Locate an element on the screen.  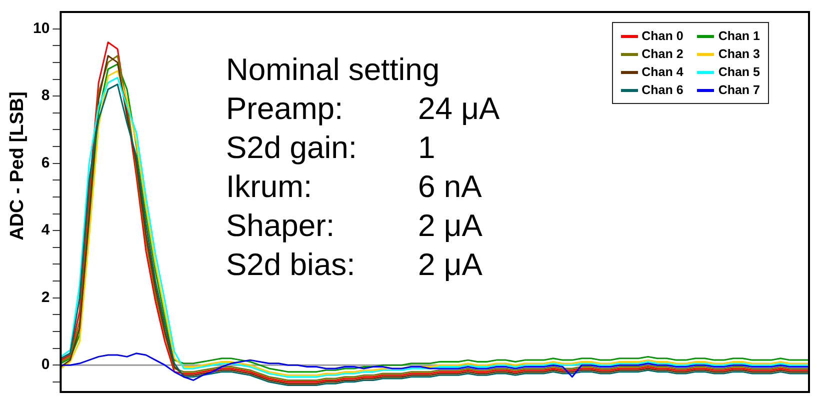
y-tick-label: 6 is located at coordinates (45, 163).